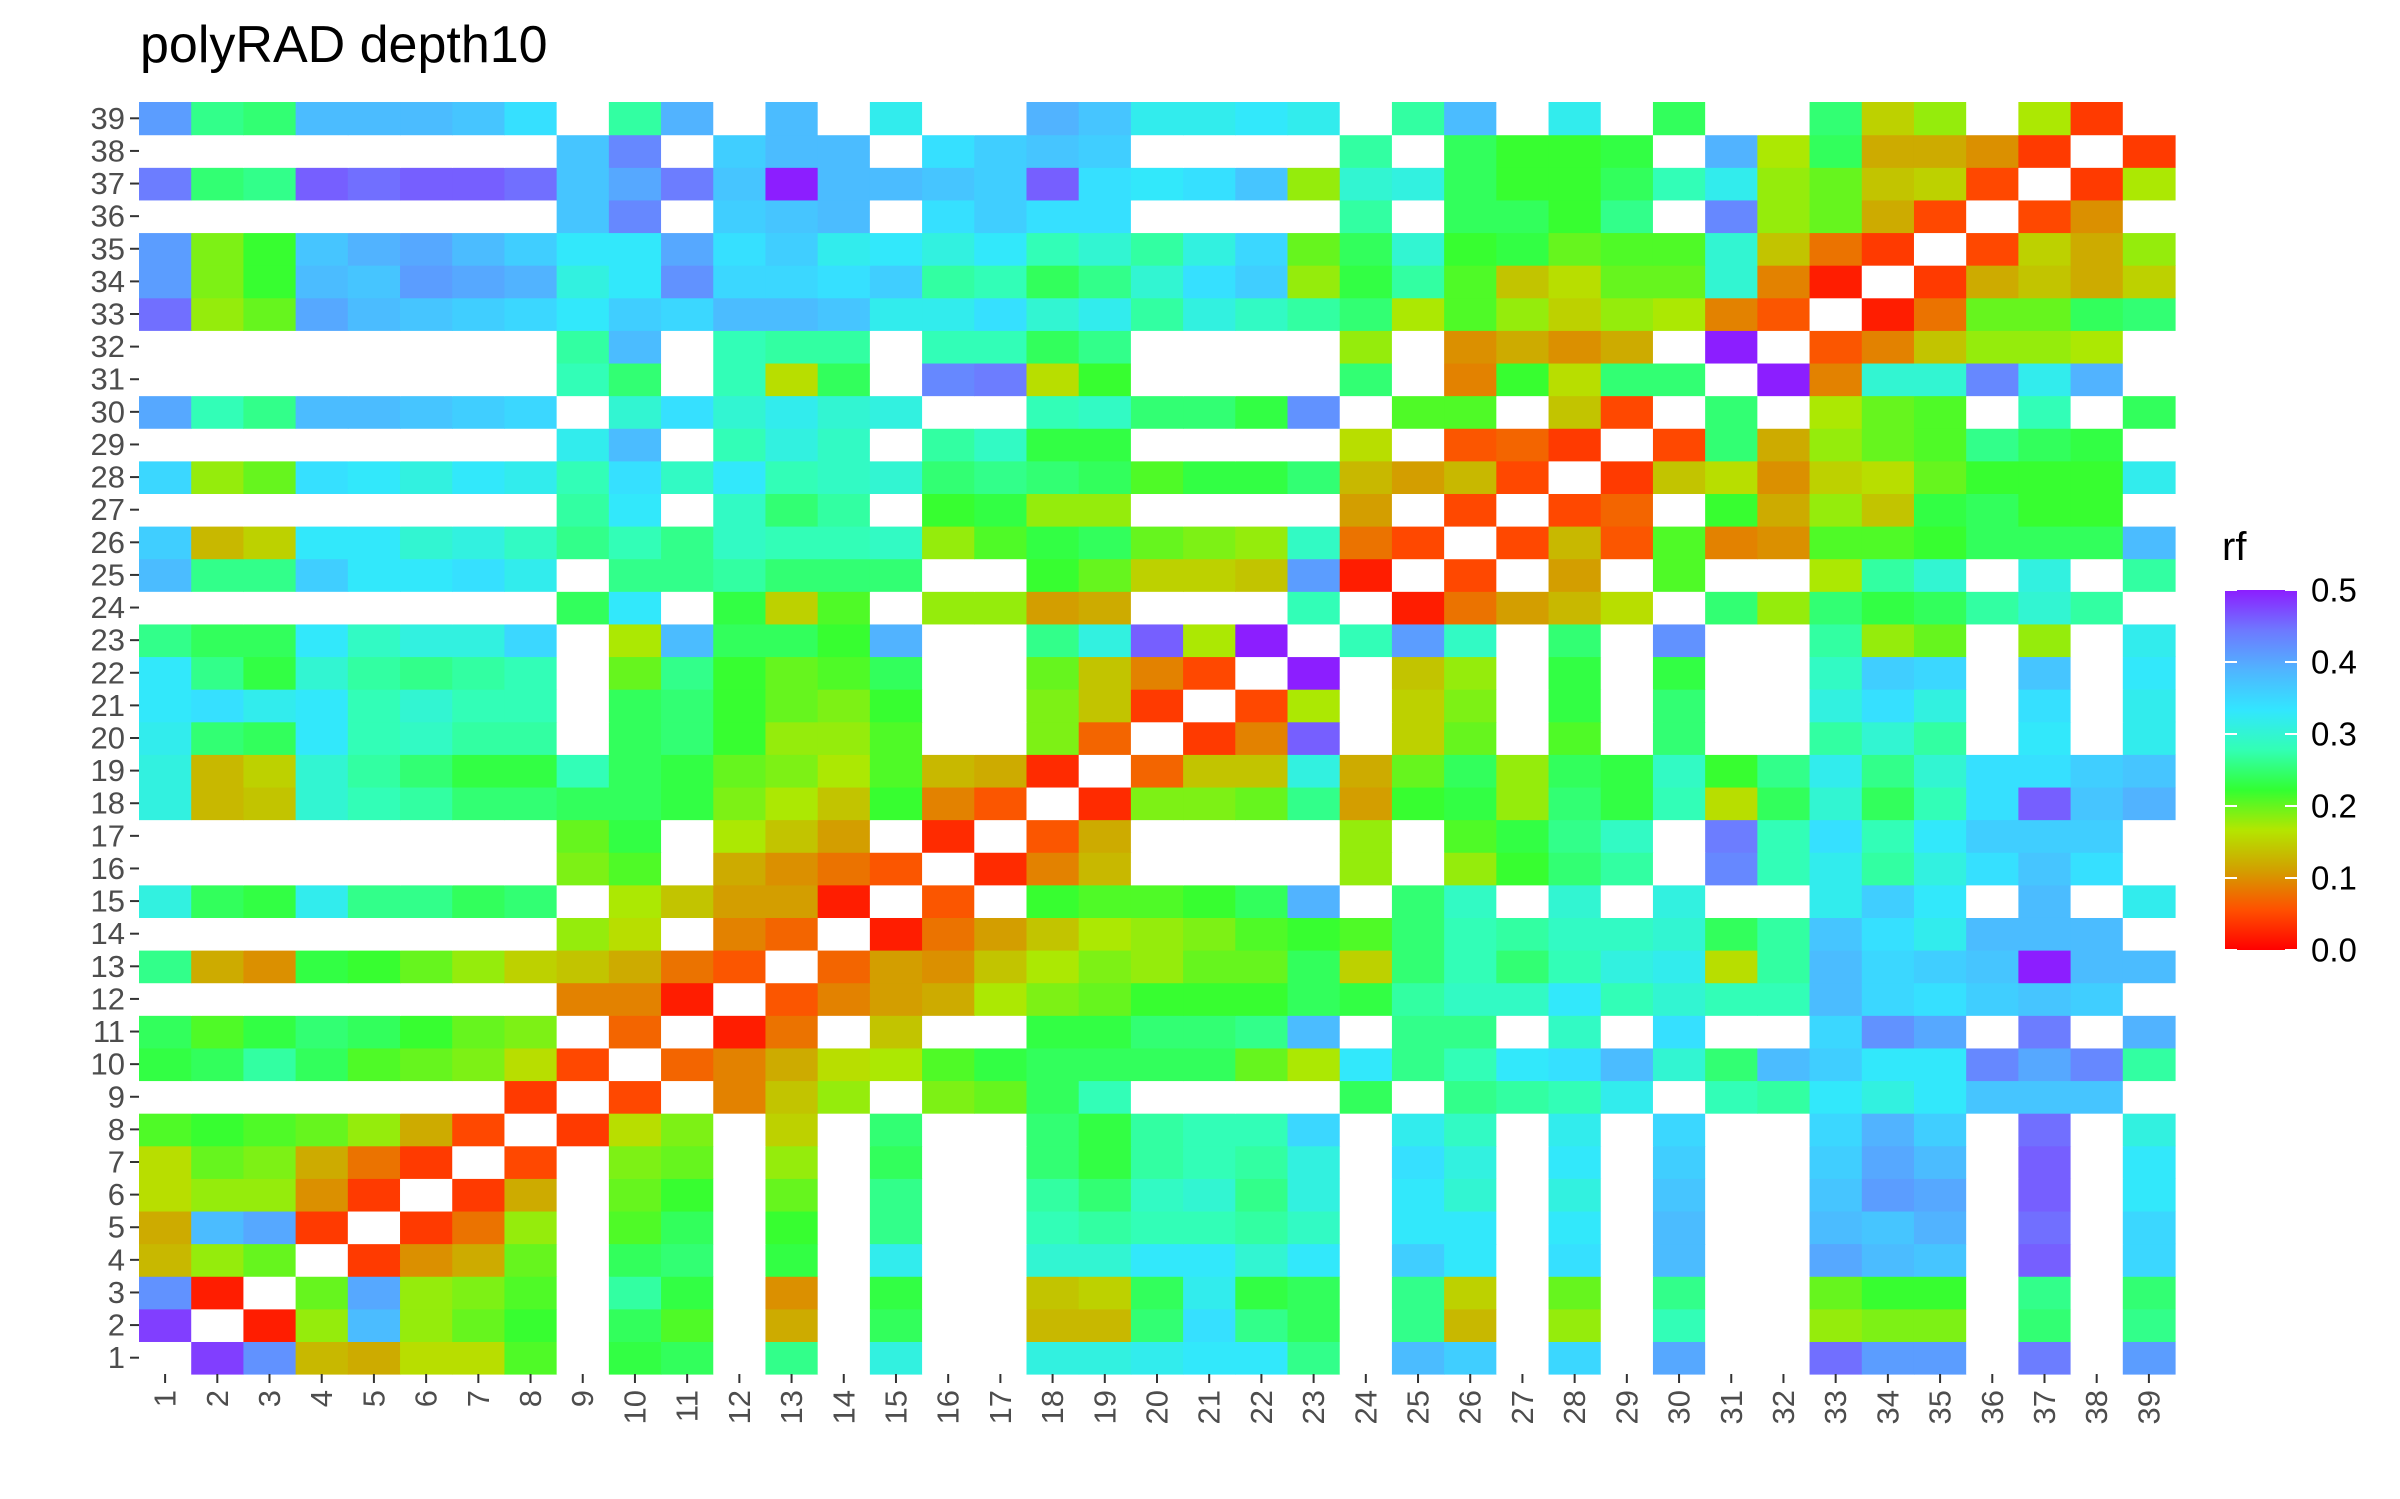 This screenshot has height=1499, width=2400. I want to click on x-tick-label: 3, so click(269, 1398).